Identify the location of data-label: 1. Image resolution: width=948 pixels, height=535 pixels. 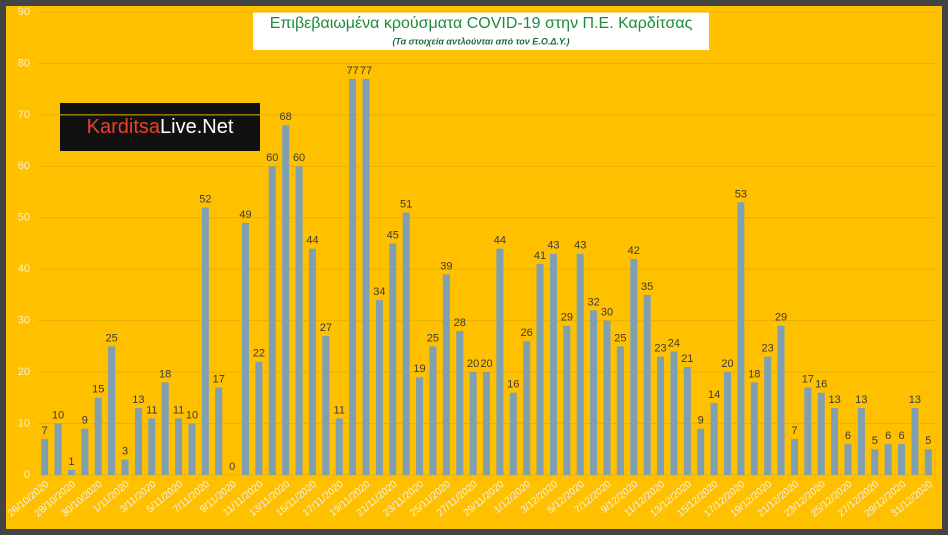
(71, 462).